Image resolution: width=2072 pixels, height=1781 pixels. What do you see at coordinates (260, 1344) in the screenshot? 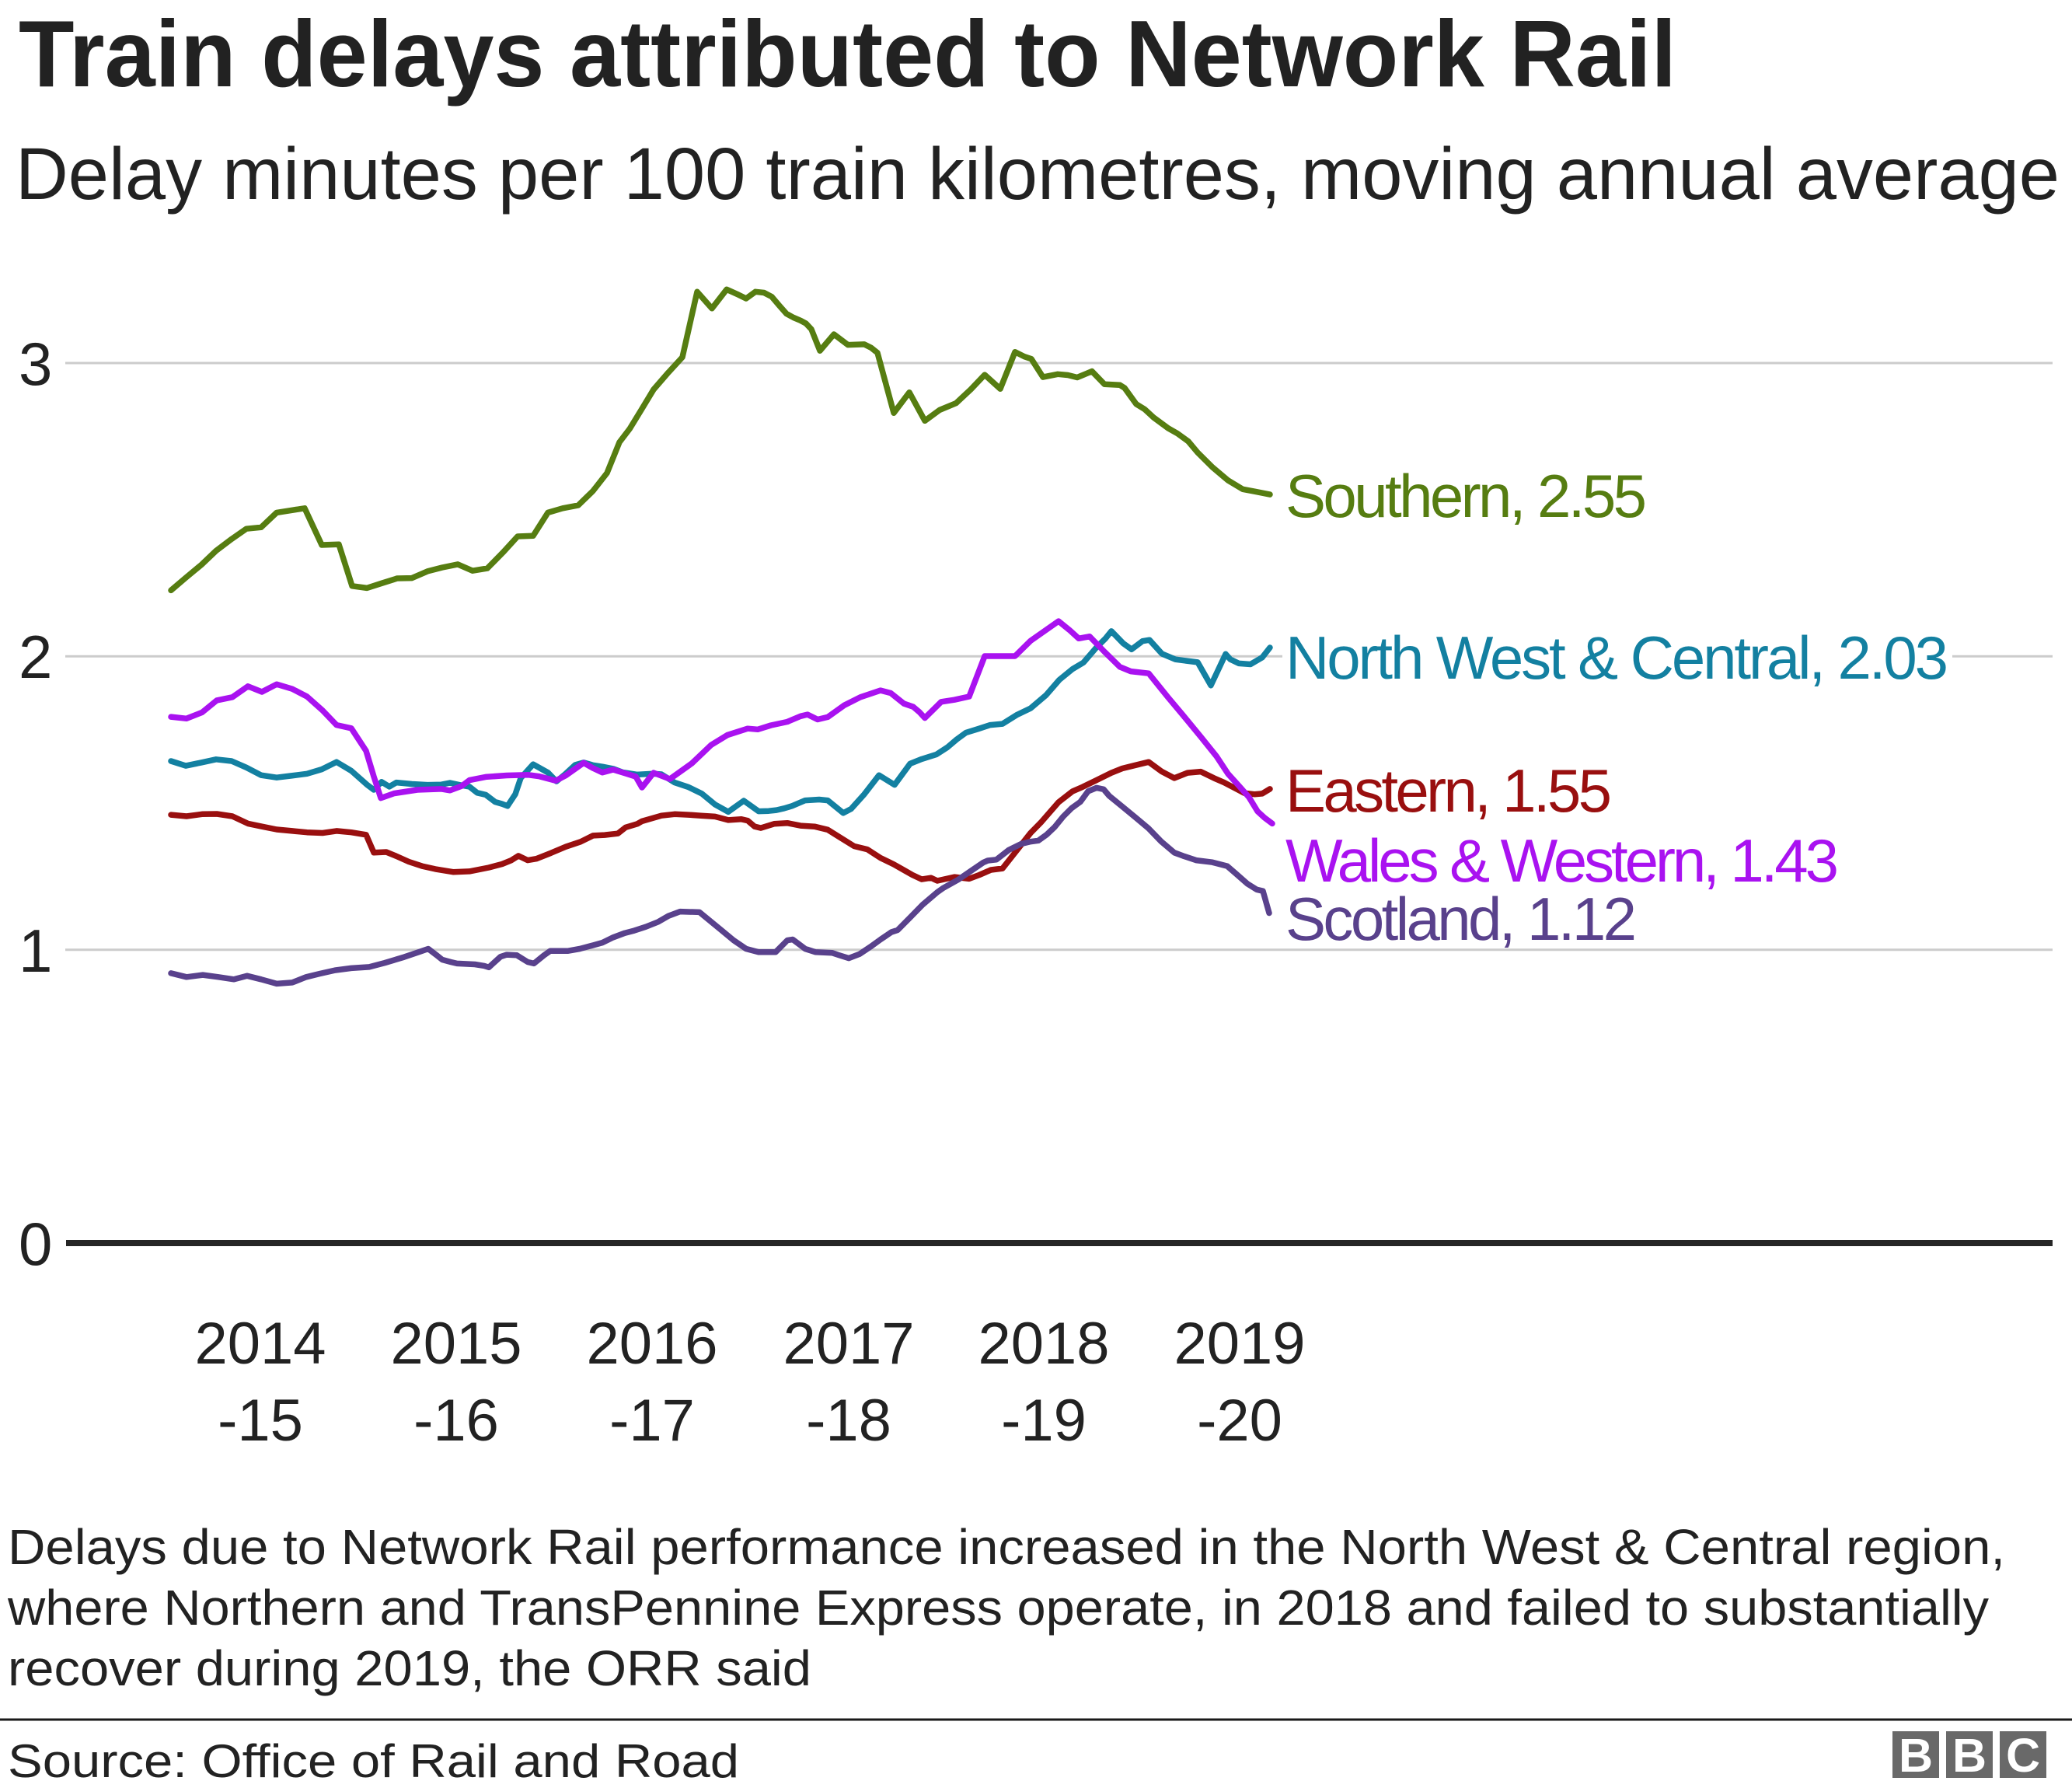
I see `svg-text: 2014` at bounding box center [260, 1344].